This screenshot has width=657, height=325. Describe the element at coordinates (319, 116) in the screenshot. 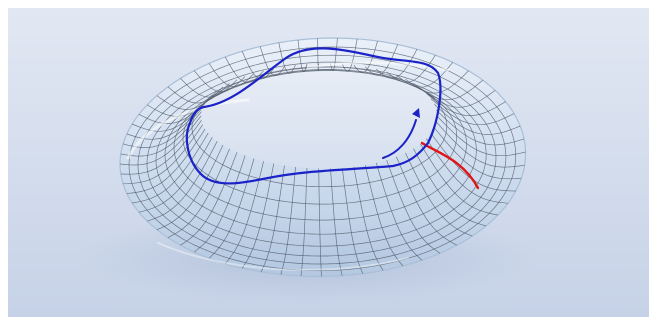

I see `torus-hole` at that location.